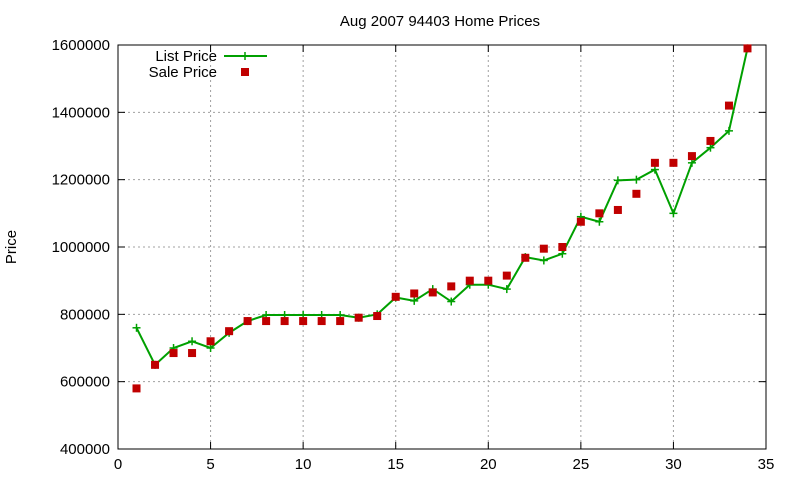 The width and height of the screenshot is (800, 480). Describe the element at coordinates (85, 382) in the screenshot. I see `y-tick-label: 600000` at that location.